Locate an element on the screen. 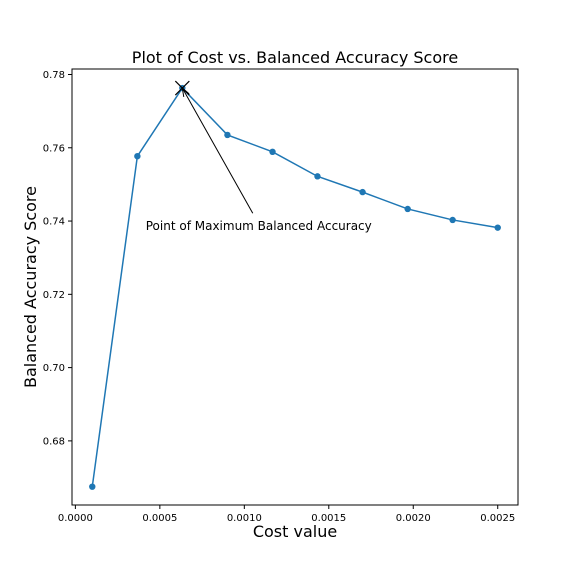 This screenshot has width=576, height=576. y-axis-title: Balanced Accuracy Score is located at coordinates (30, 287).